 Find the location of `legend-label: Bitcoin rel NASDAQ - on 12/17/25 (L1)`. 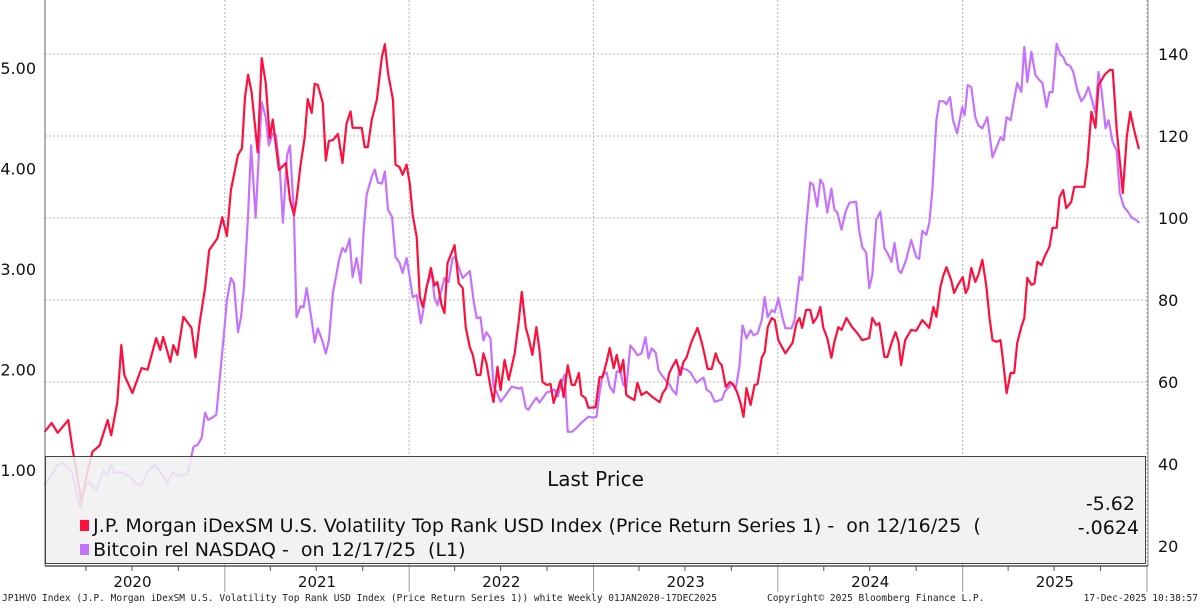

legend-label: Bitcoin rel NASDAQ - on 12/17/25 (L1) is located at coordinates (279, 550).